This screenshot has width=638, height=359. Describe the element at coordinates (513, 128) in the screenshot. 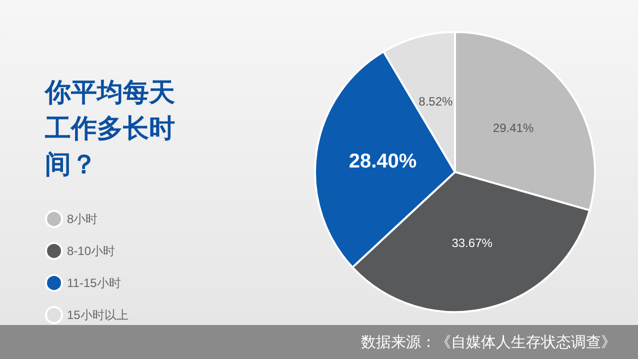

I see `data-label: 29.41%` at that location.